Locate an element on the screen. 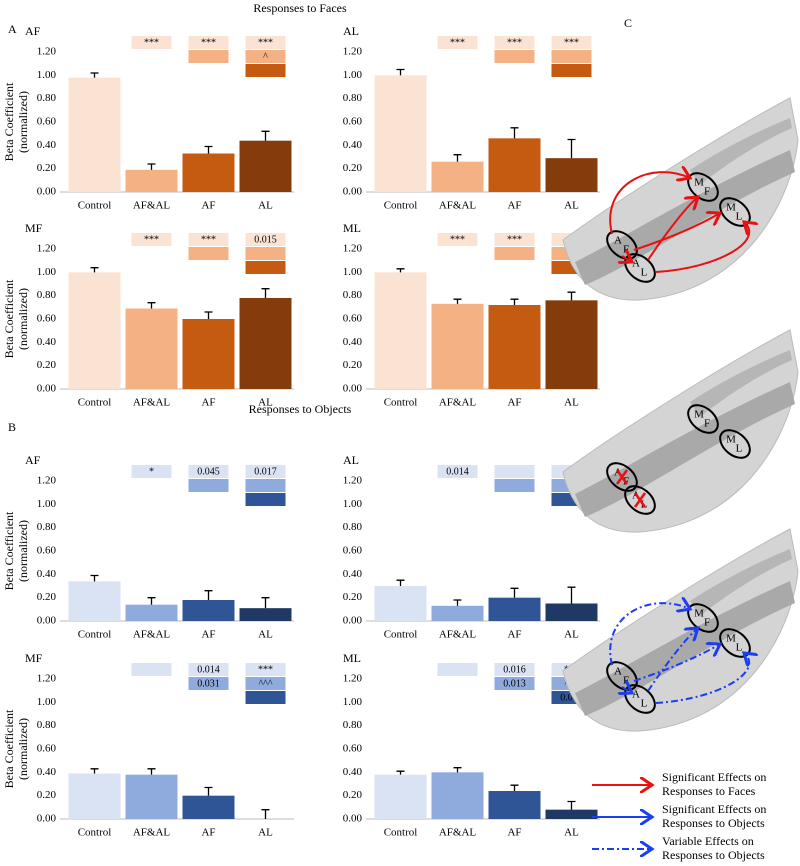 The height and width of the screenshot is (866, 800). chart-title: AF is located at coordinates (33, 31).